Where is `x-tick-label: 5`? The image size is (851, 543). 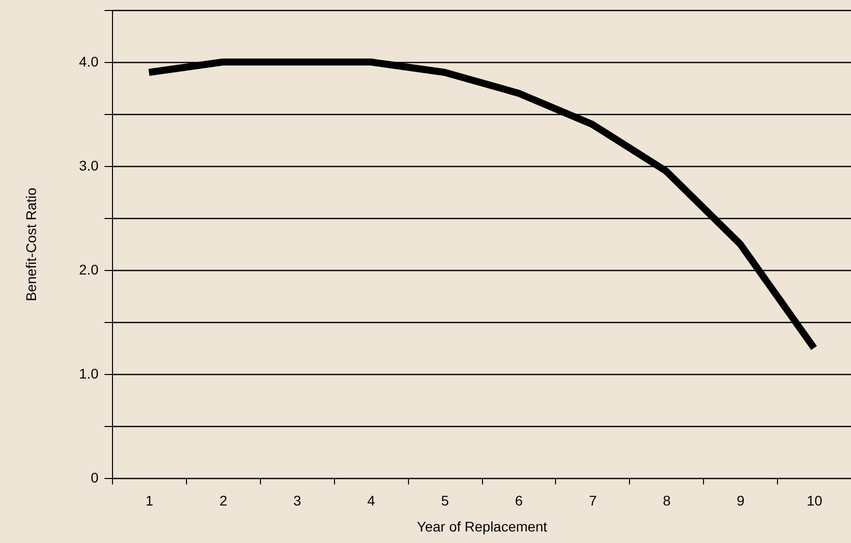
x-tick-label: 5 is located at coordinates (445, 500).